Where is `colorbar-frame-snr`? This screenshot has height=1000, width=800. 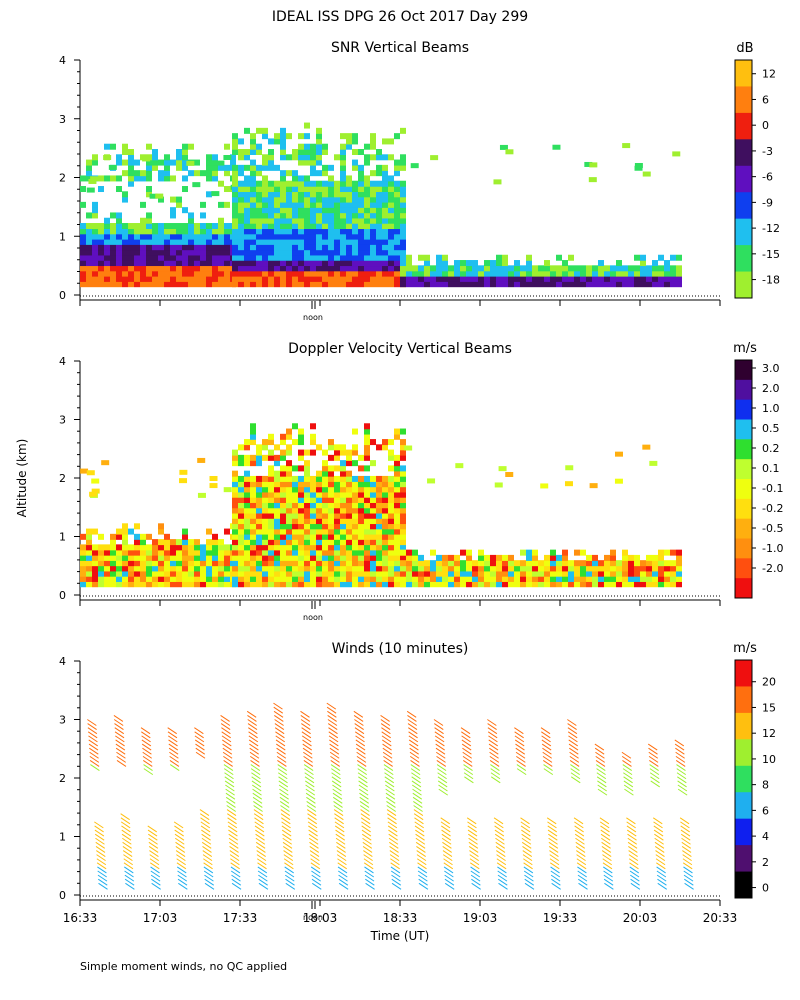
colorbar-frame-snr is located at coordinates (743, 179).